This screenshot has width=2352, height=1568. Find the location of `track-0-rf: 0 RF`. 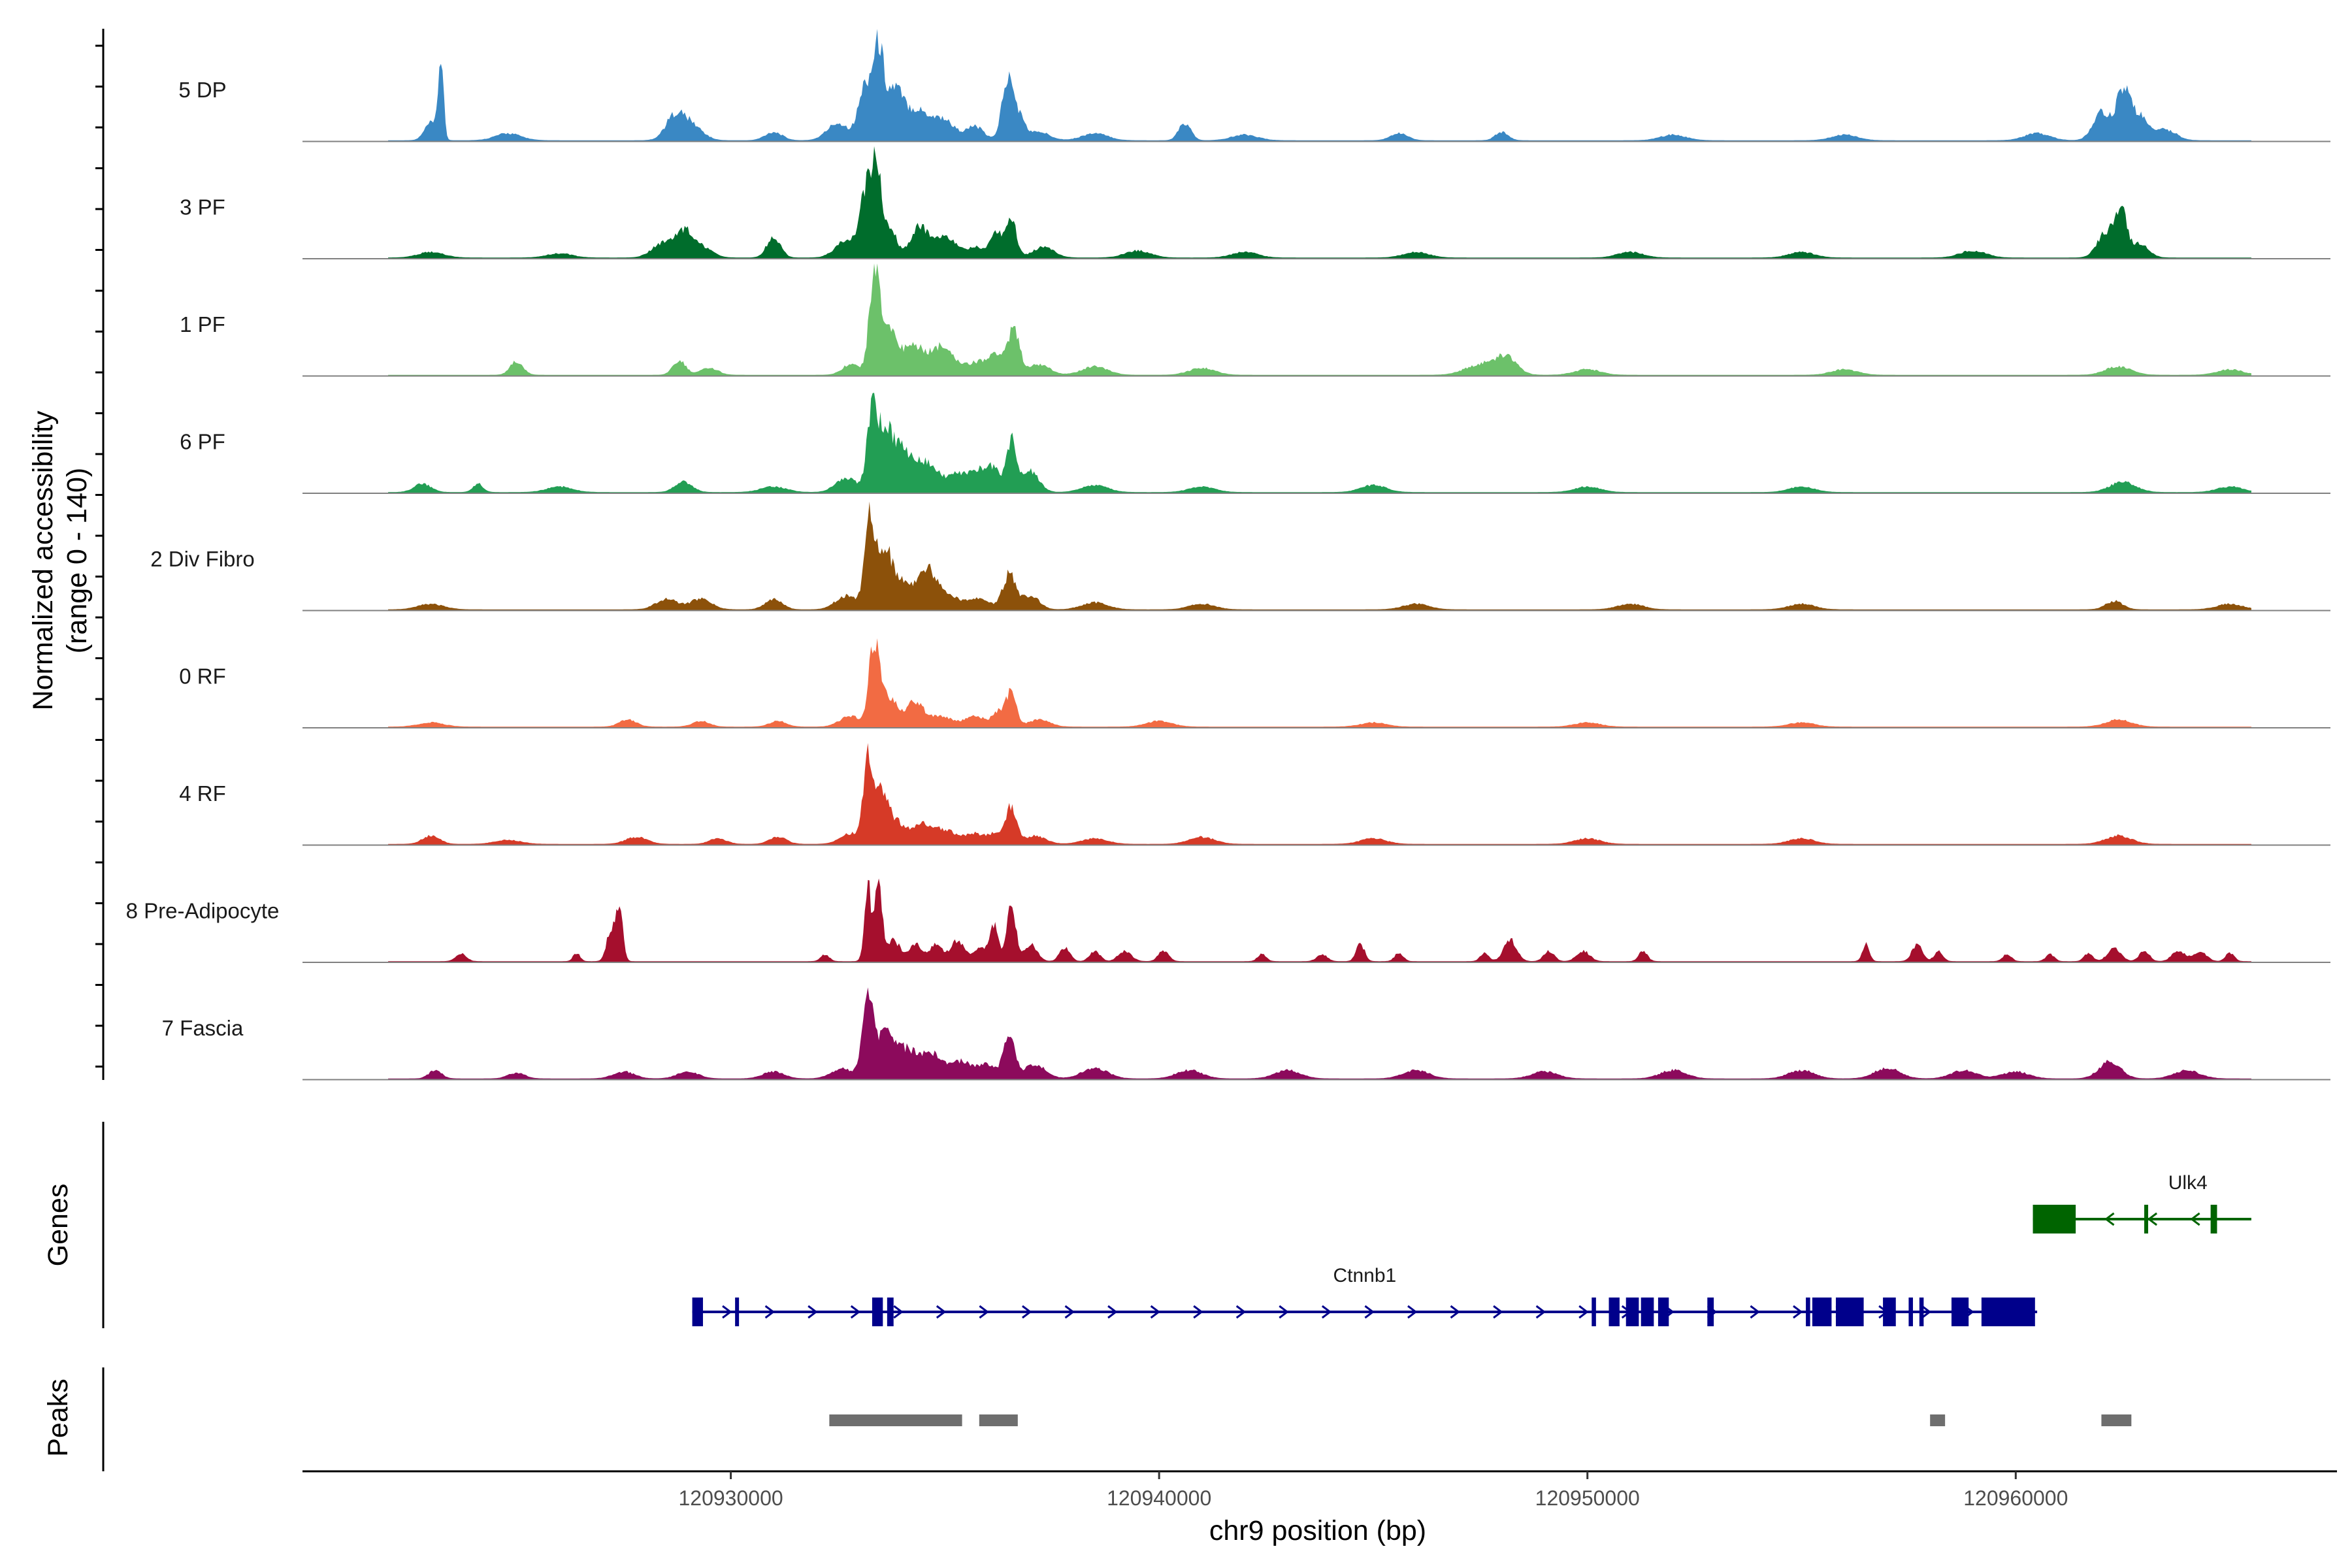

track-0-rf: 0 RF is located at coordinates (1254, 683).